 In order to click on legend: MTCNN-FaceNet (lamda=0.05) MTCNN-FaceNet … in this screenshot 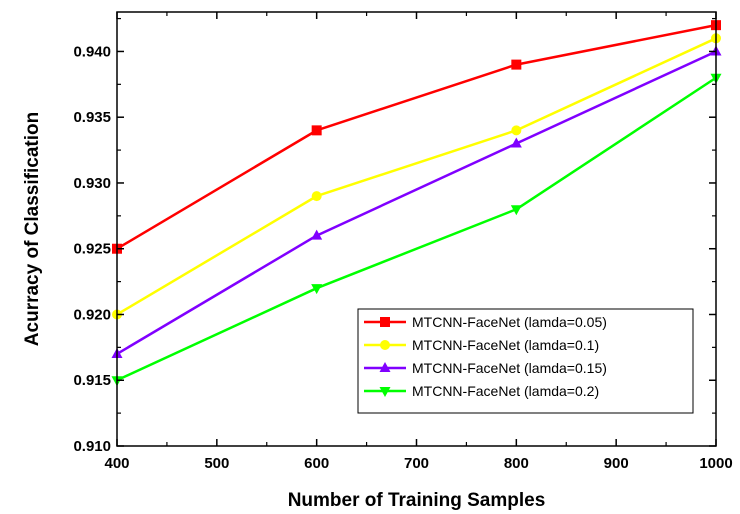, I will do `click(525, 361)`.